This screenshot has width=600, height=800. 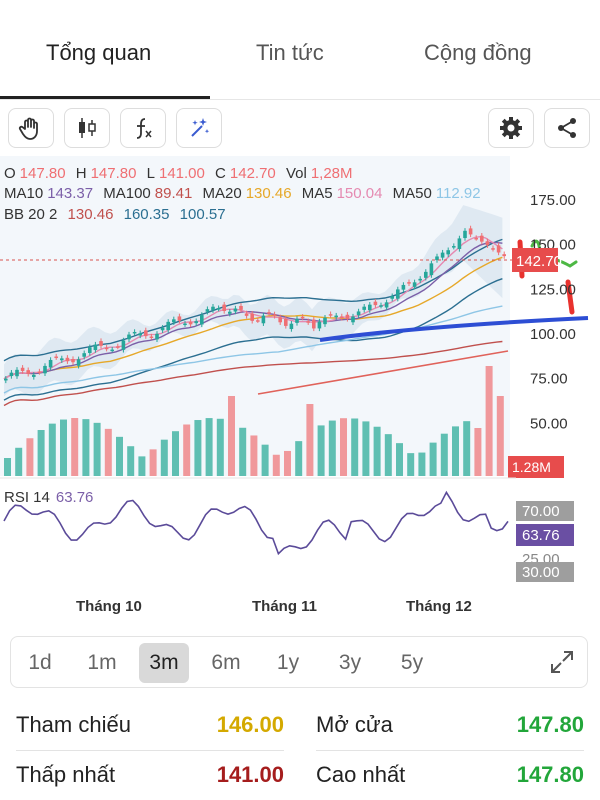 What do you see at coordinates (143, 128) in the screenshot?
I see `indicators-button` at bounding box center [143, 128].